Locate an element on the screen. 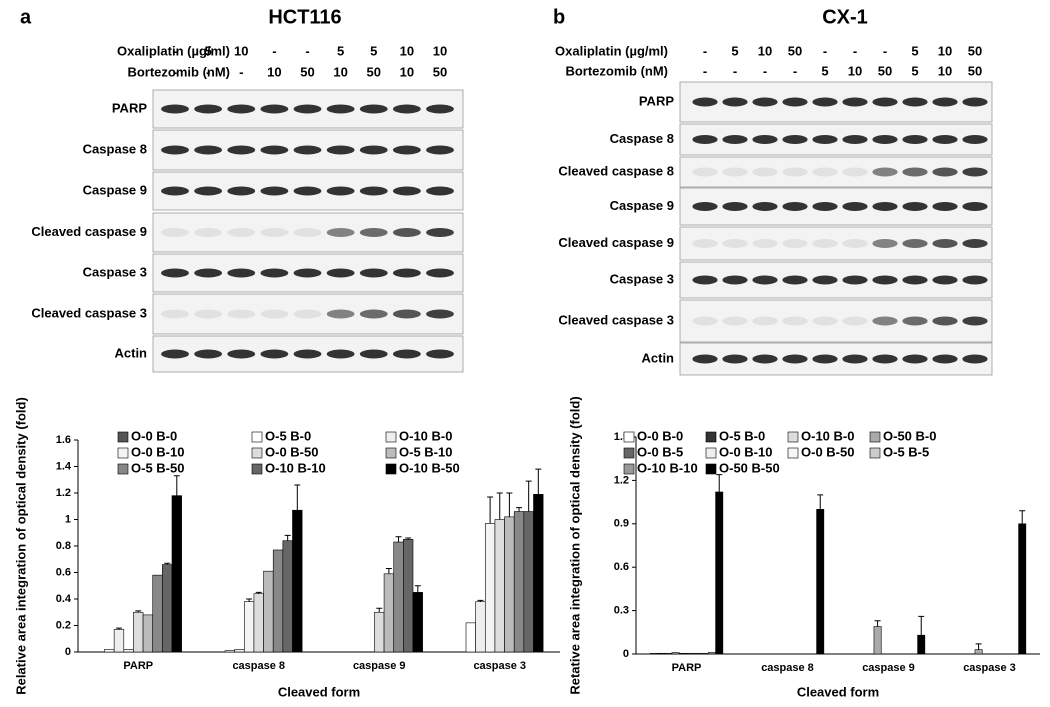  blot-row-label: Caspase 9 is located at coordinates (115, 189).